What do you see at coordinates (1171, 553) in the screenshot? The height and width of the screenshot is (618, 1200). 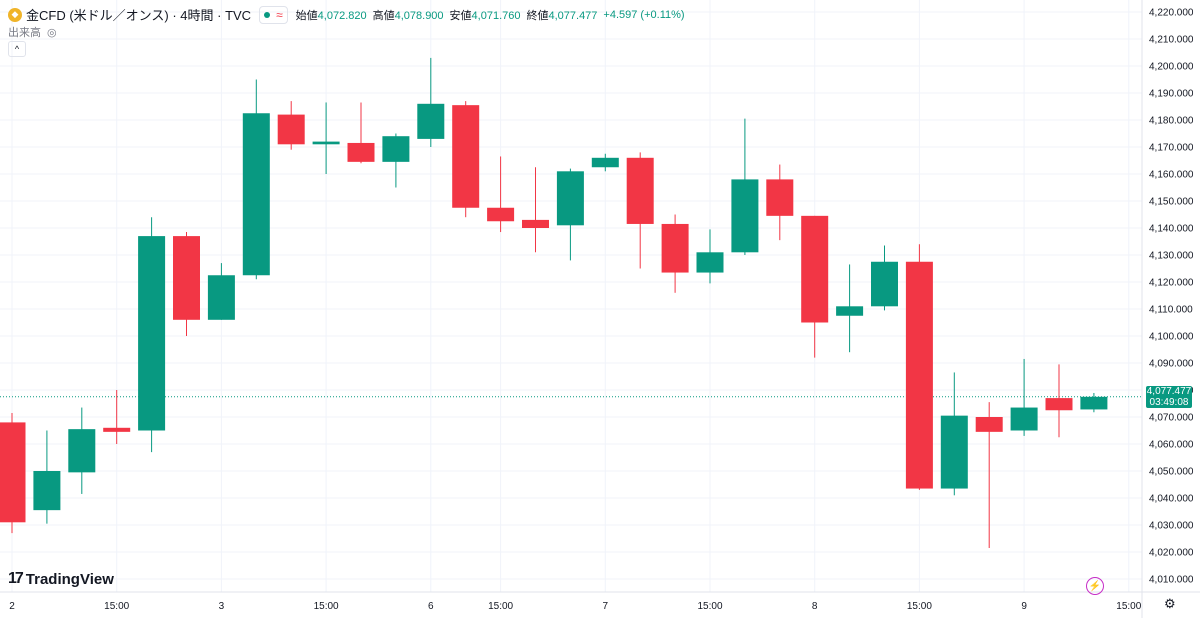 I see `y-tick-label: 4,020.000` at bounding box center [1171, 553].